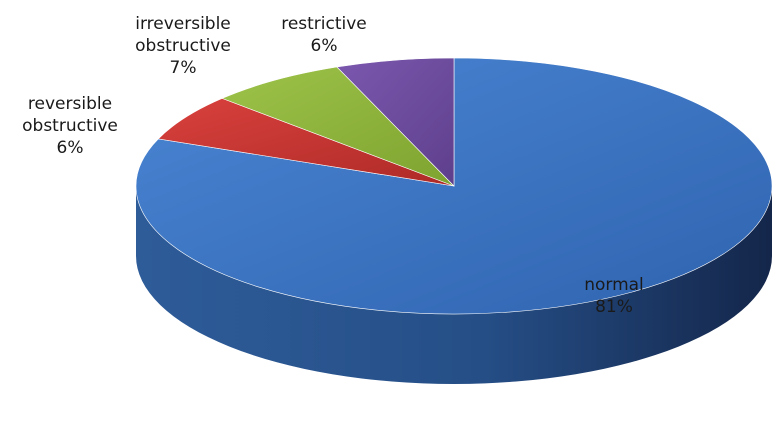 This screenshot has height=442, width=772. I want to click on pie-label-name: normal, so click(614, 285).